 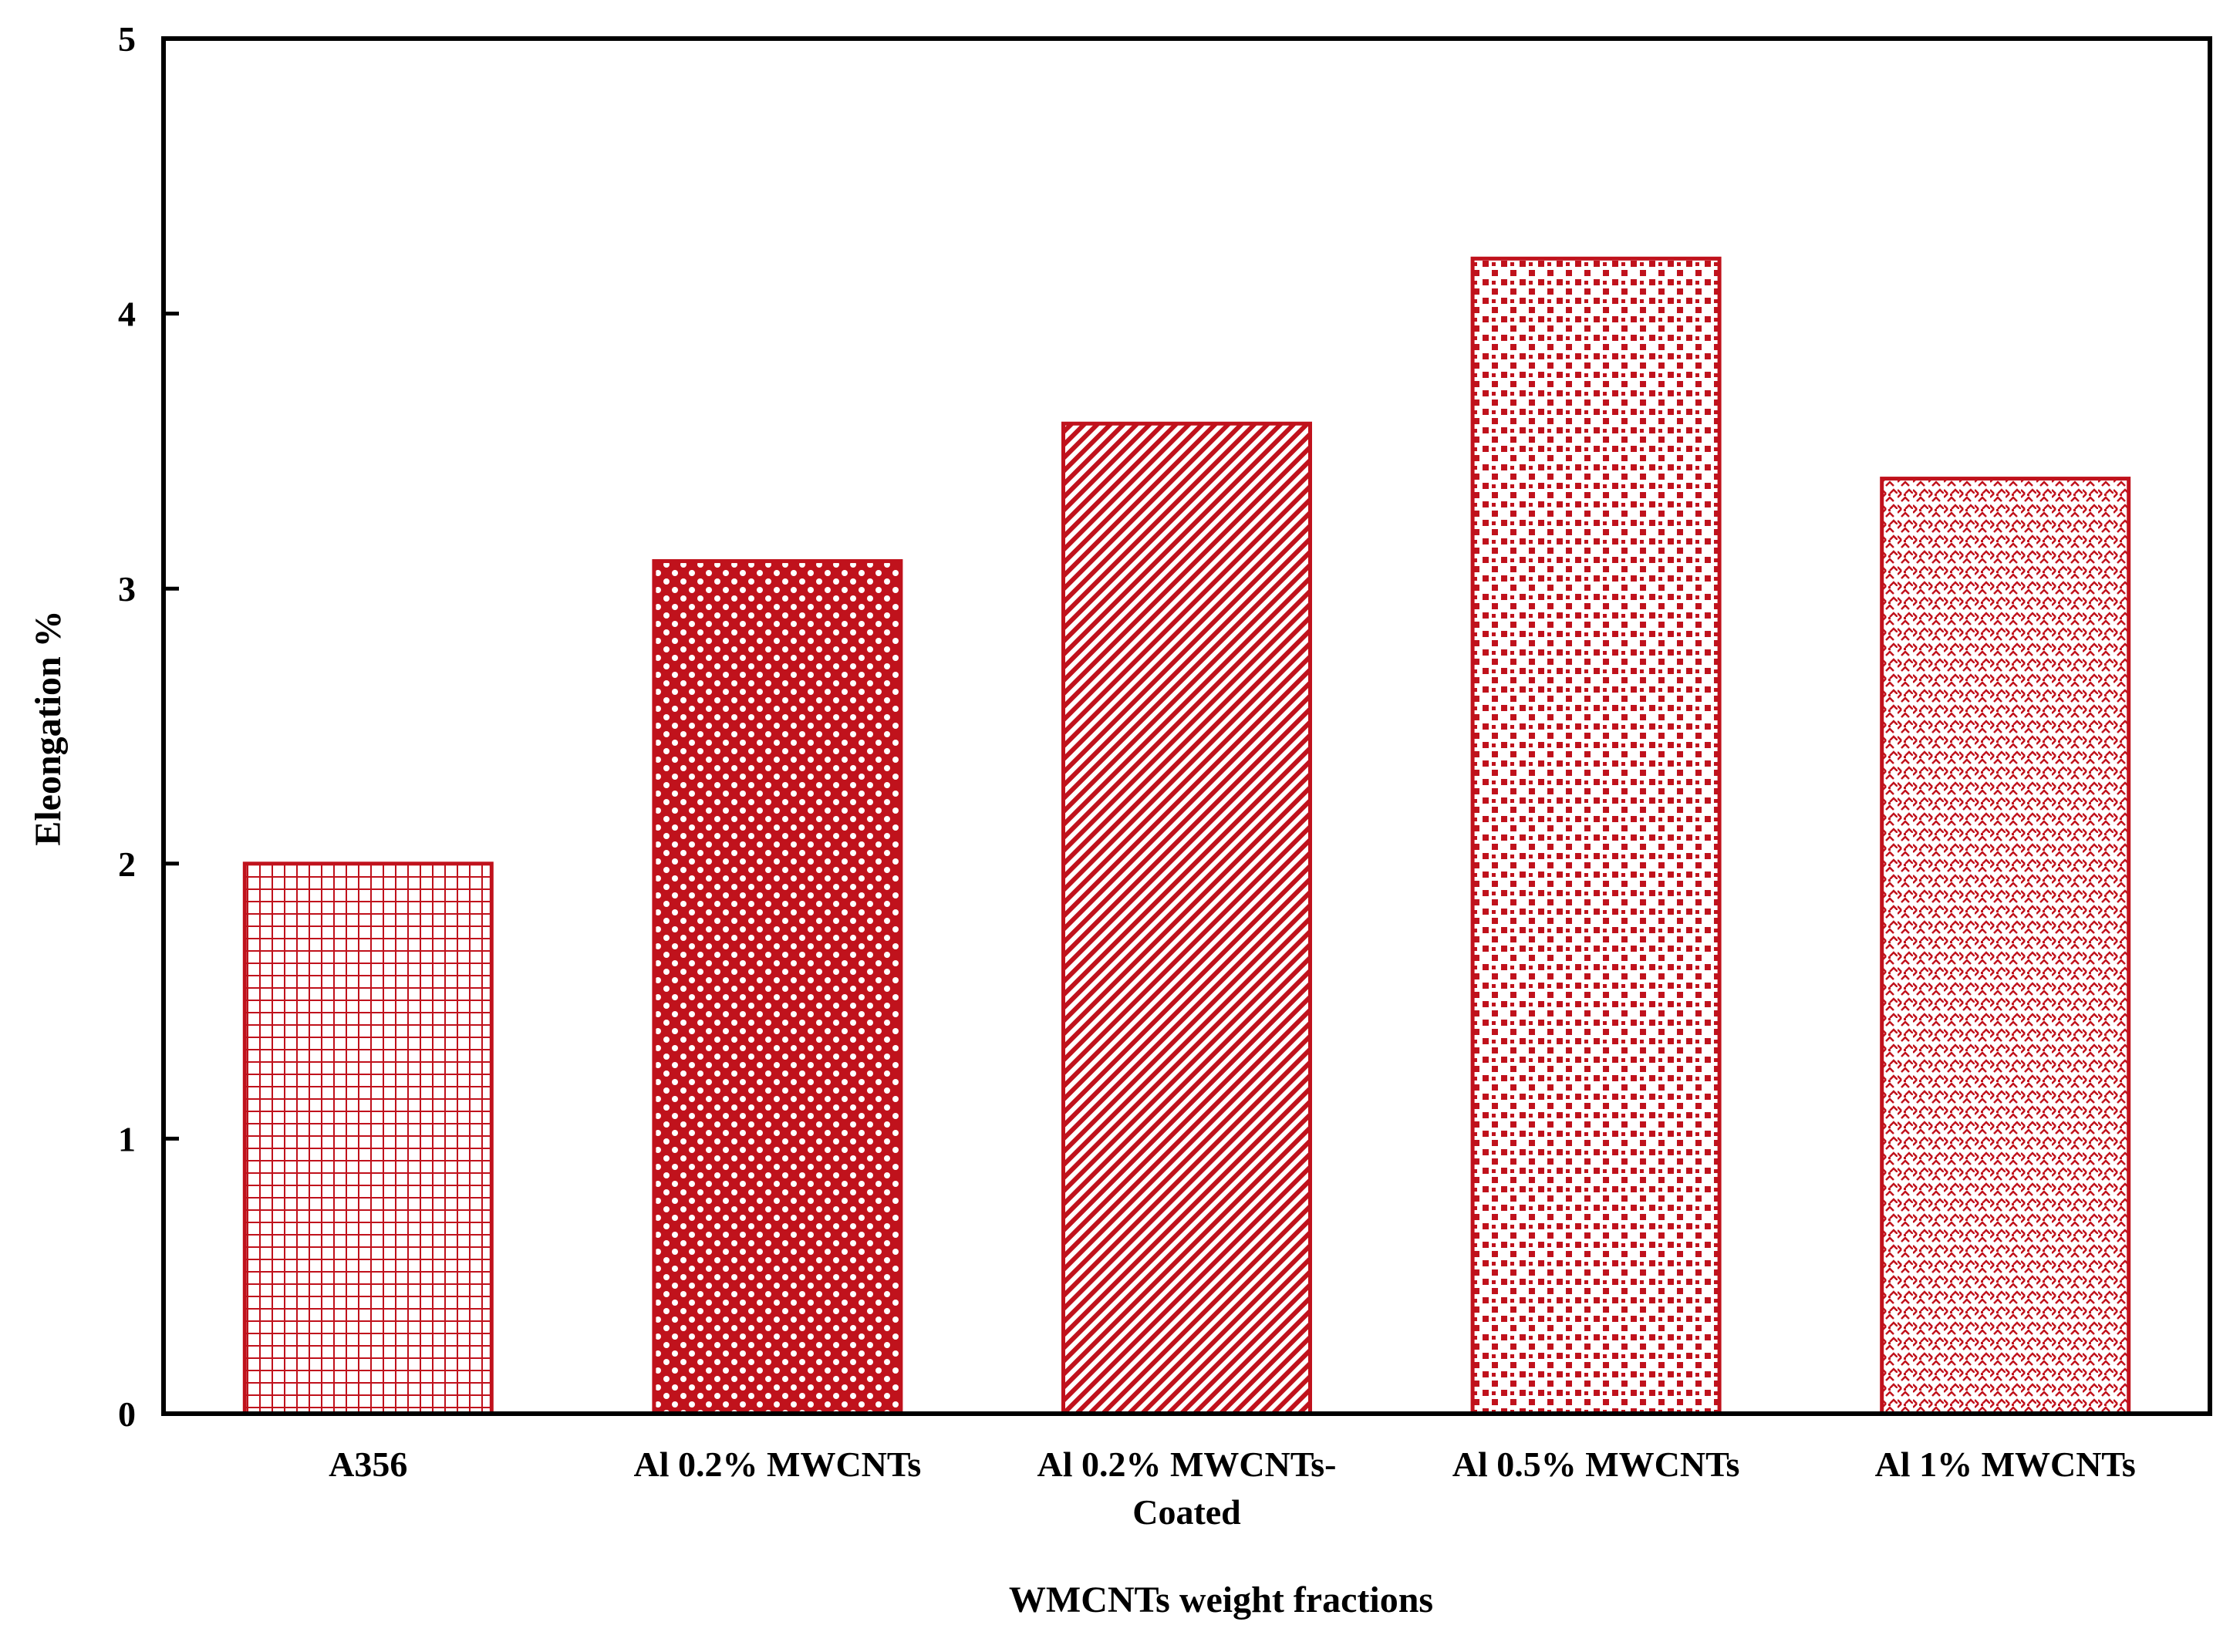 I want to click on y-tick-label: 3, so click(x=127, y=589).